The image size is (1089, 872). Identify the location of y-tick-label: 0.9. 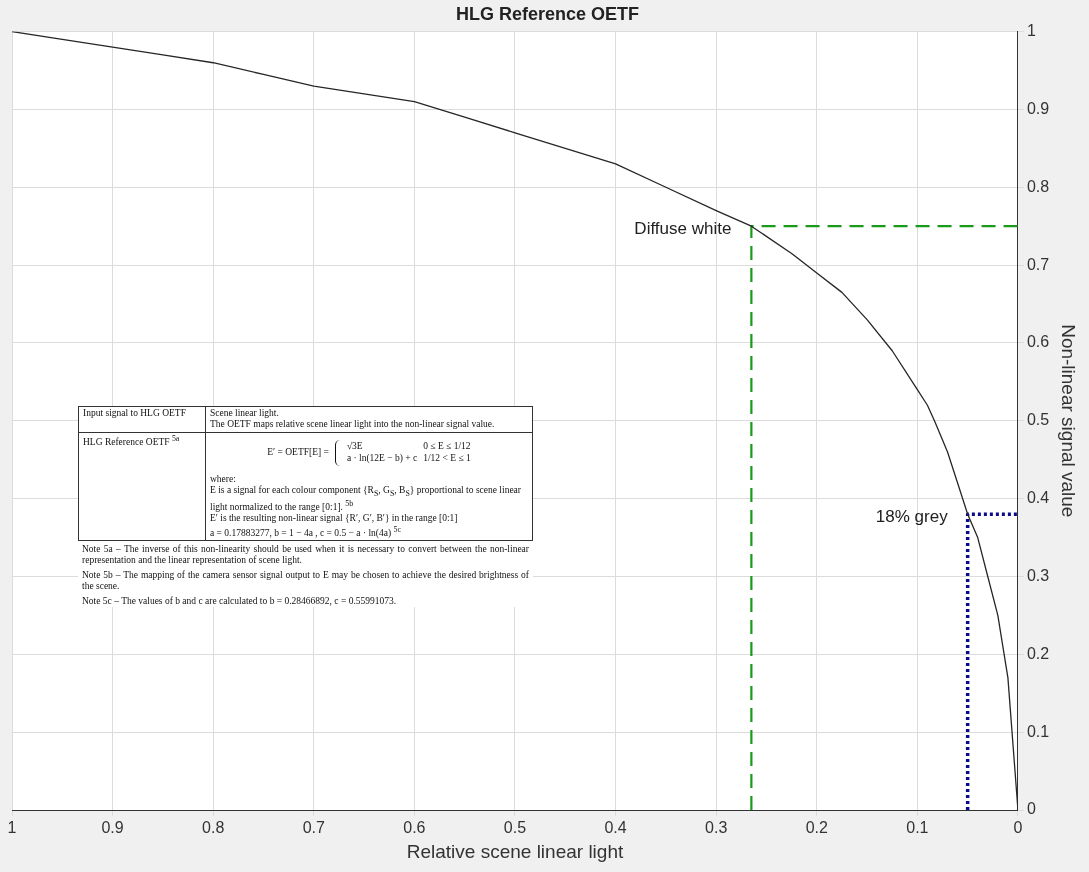
(1038, 108).